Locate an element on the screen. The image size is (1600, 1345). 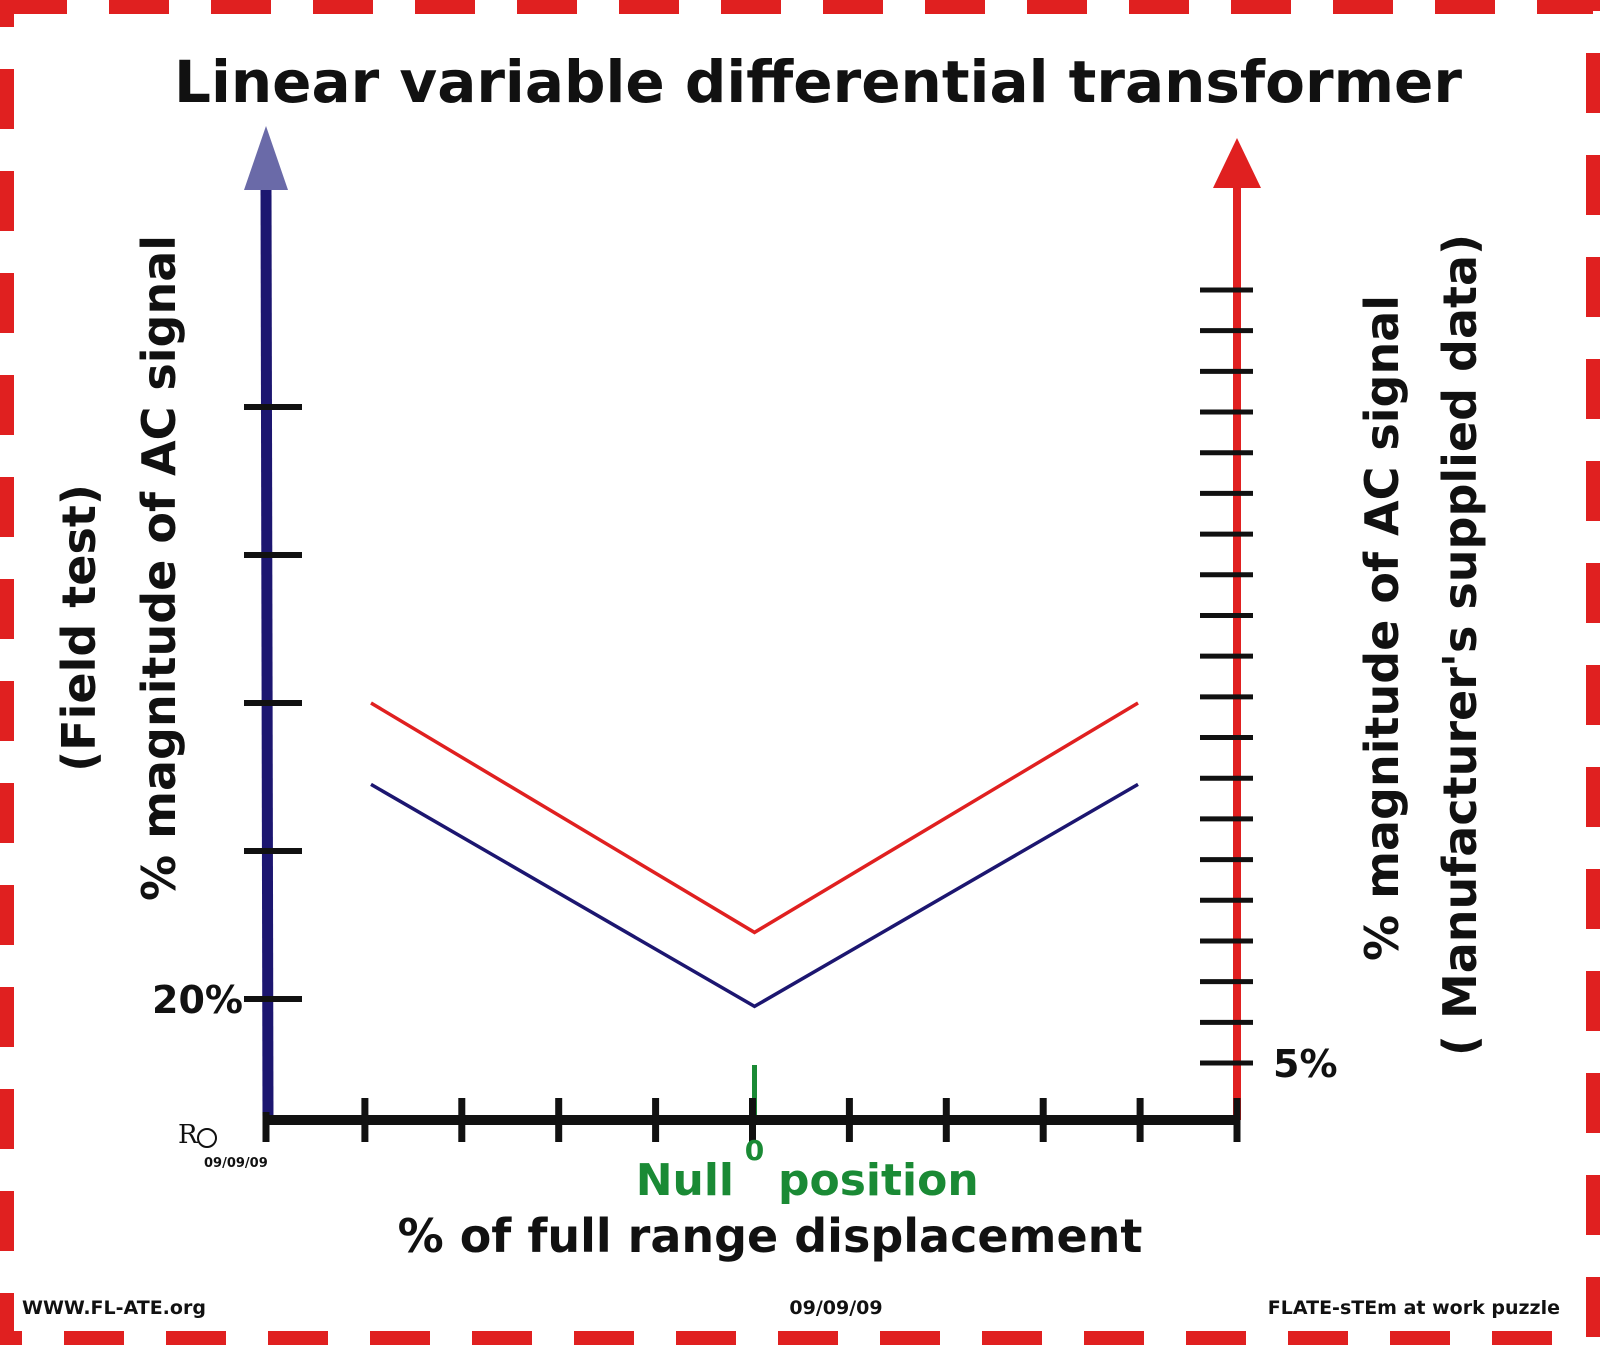
signature-initials: R is located at coordinates (188, 1135).